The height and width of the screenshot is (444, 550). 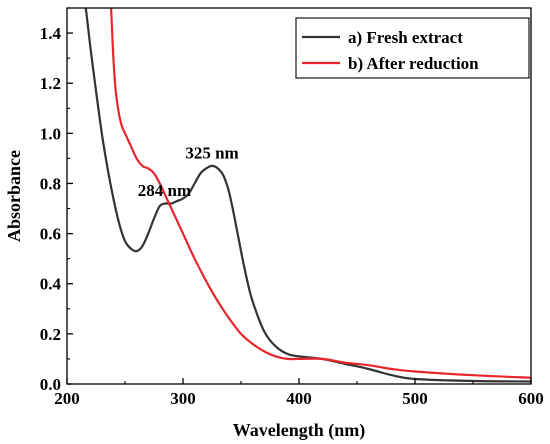 What do you see at coordinates (51, 33) in the screenshot?
I see `y-tick-label: 1.4` at bounding box center [51, 33].